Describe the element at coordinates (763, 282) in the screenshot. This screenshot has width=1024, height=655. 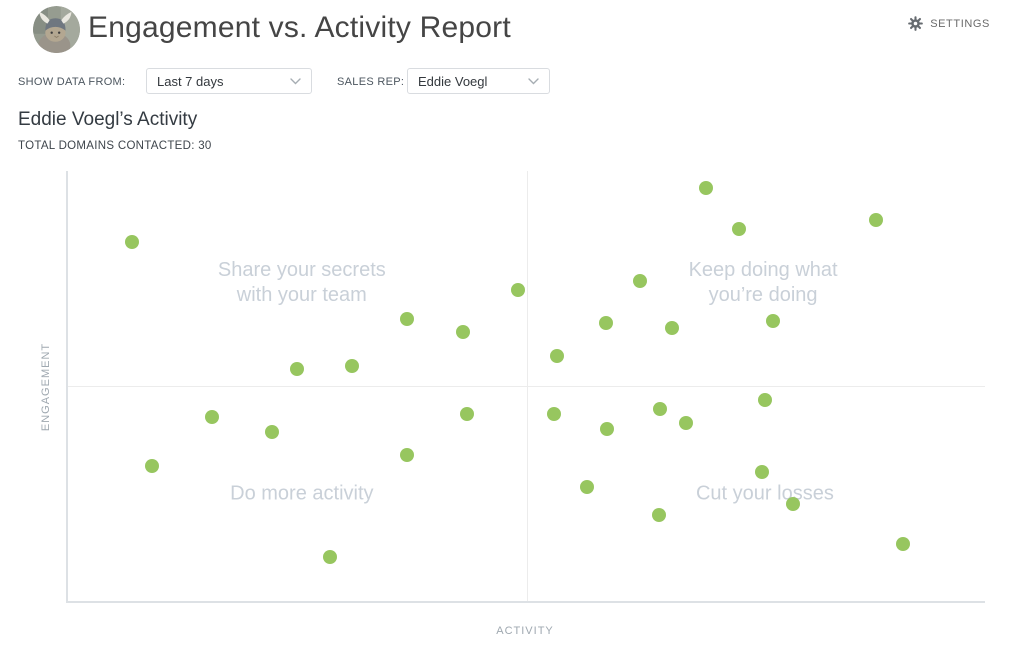
I see `quadrant-label-top-right: Keep doing what you’re doing` at that location.